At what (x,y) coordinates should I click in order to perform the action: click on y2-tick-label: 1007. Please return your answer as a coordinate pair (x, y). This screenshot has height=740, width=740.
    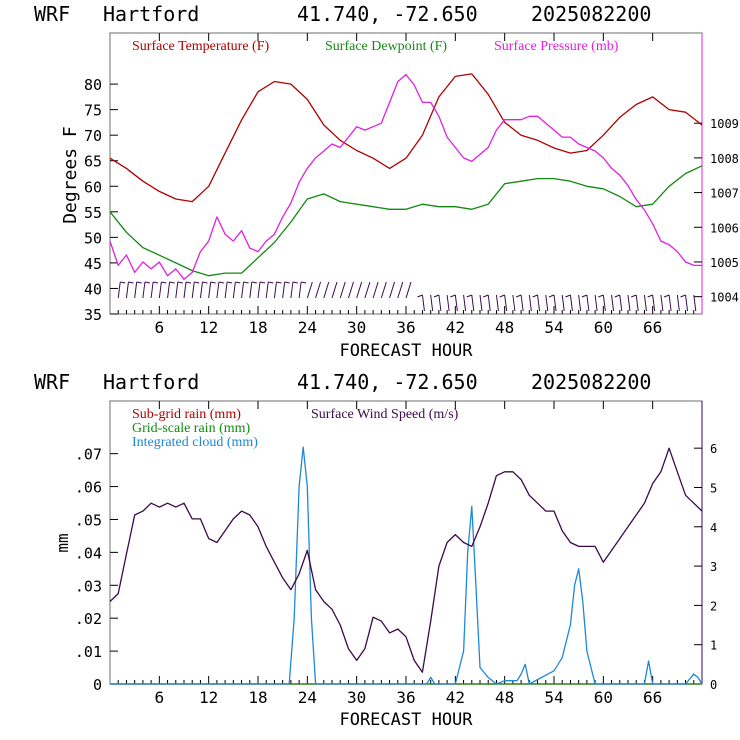
    Looking at the image, I should click on (724, 194).